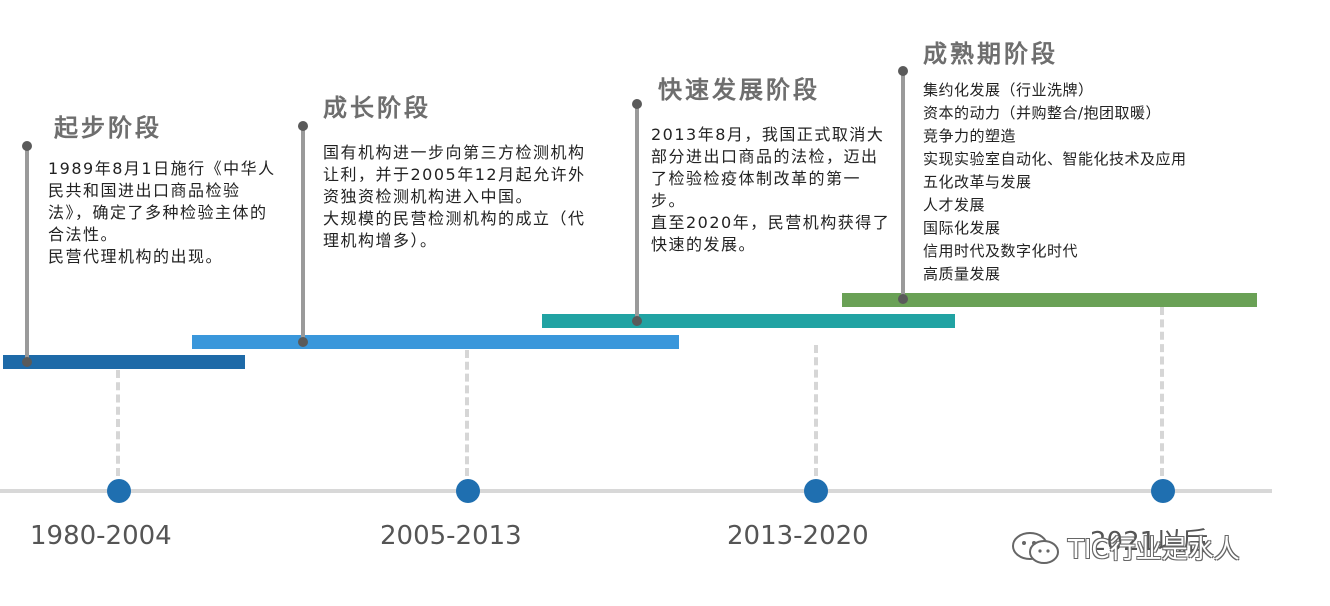 This screenshot has height=606, width=1330. I want to click on stage-4-list-item: 资本的动力（并购整合/抱团取暖）, so click(1042, 113).